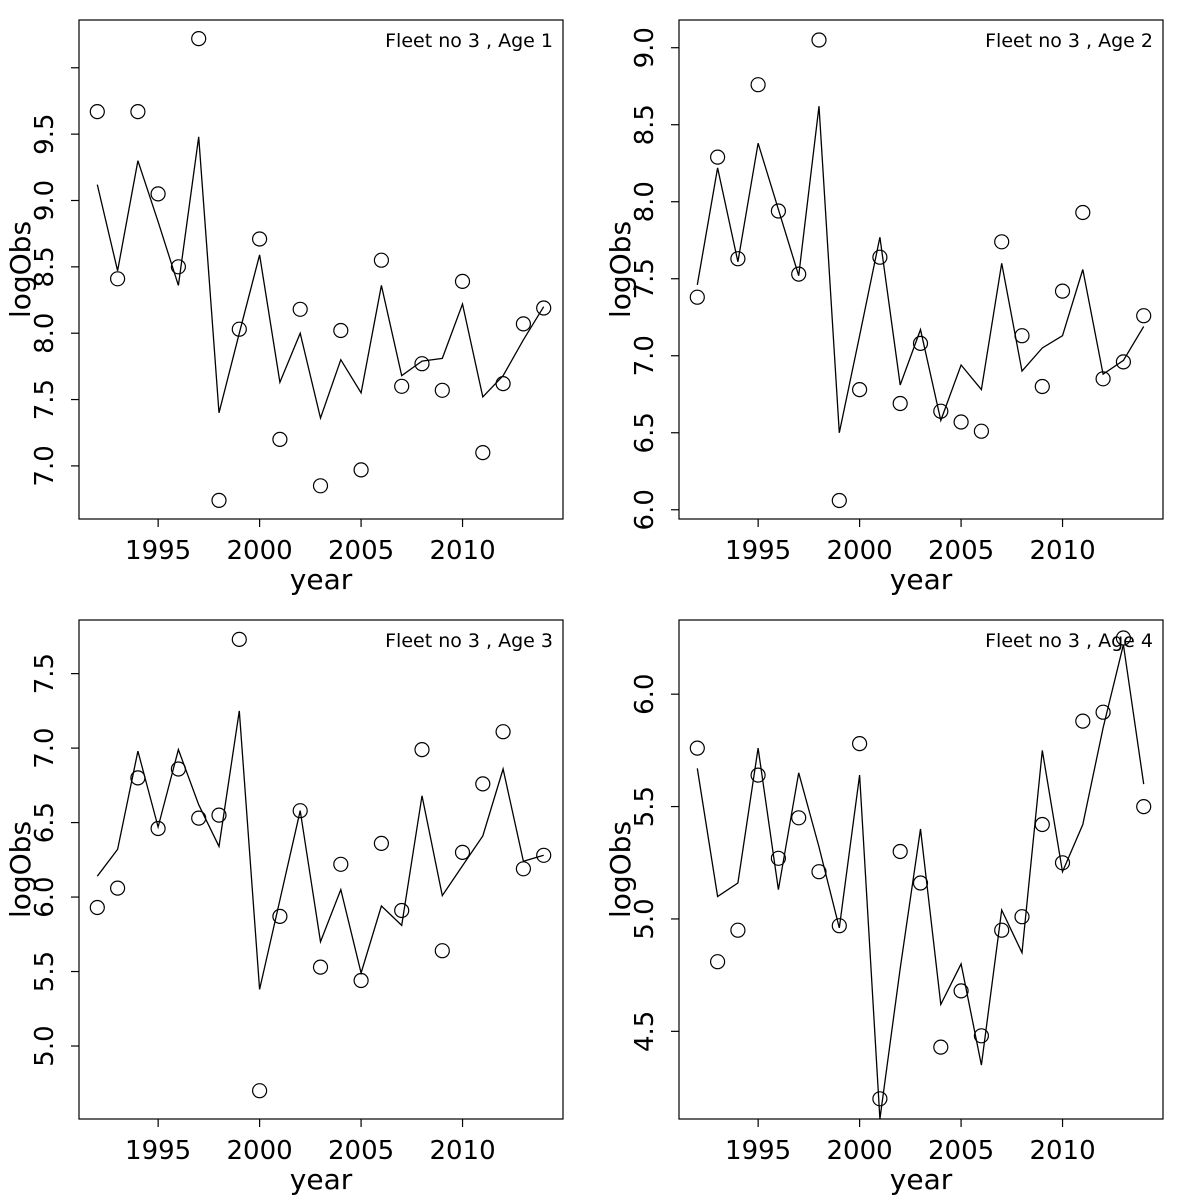 The width and height of the screenshot is (1200, 1200). What do you see at coordinates (469, 641) in the screenshot?
I see `panel-title: Fleet no 3 , Age 3` at bounding box center [469, 641].